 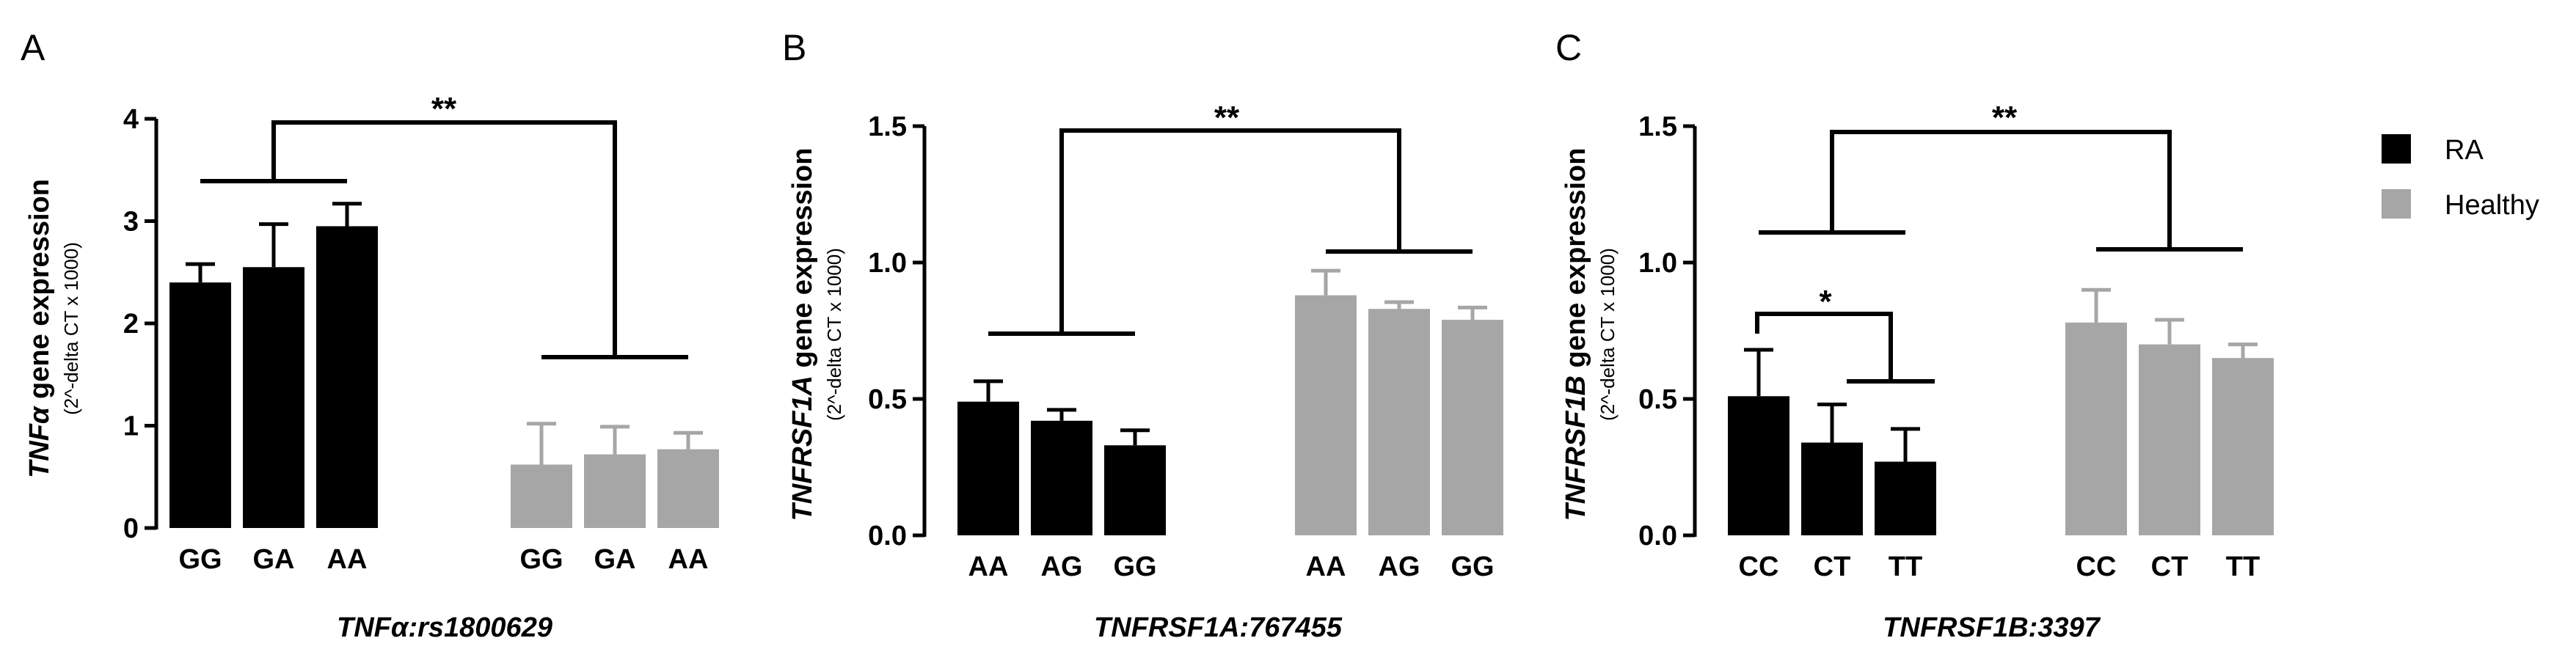 What do you see at coordinates (131, 222) in the screenshot?
I see `panel-a-y-tick-label: 3` at bounding box center [131, 222].